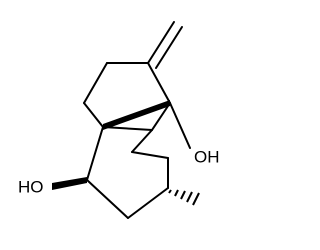 The image size is (320, 250). I want to click on atom-label: OH, so click(207, 156).